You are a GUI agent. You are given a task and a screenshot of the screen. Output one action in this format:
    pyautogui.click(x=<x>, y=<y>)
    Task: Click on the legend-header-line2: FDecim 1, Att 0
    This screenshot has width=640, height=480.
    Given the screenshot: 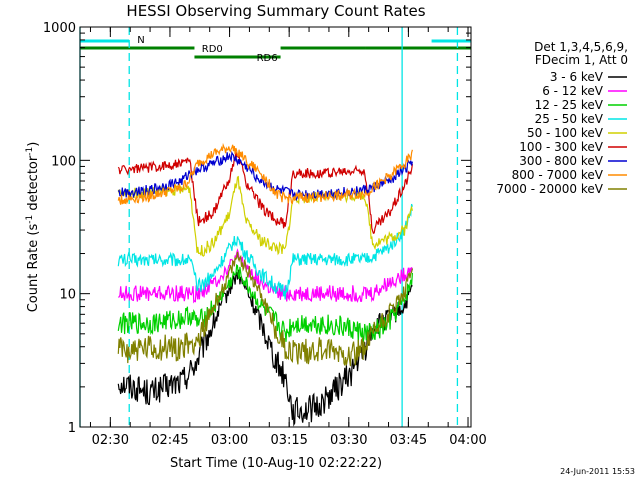 What is the action you would take?
    pyautogui.click(x=581, y=60)
    